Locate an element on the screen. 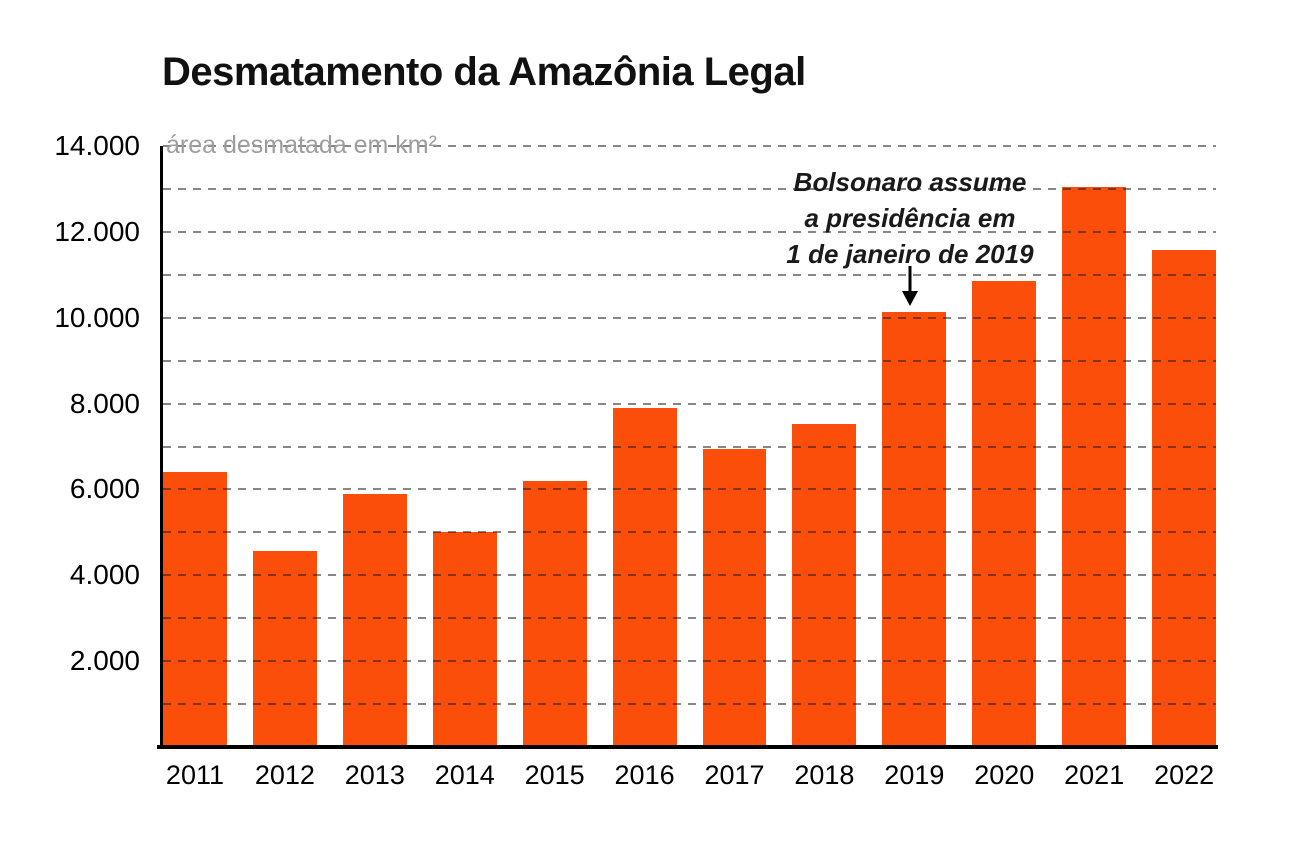  y-axis-labels: 2.000 4.000 6.000 8.000 10.000 12.000 14.000 is located at coordinates (70, 439).